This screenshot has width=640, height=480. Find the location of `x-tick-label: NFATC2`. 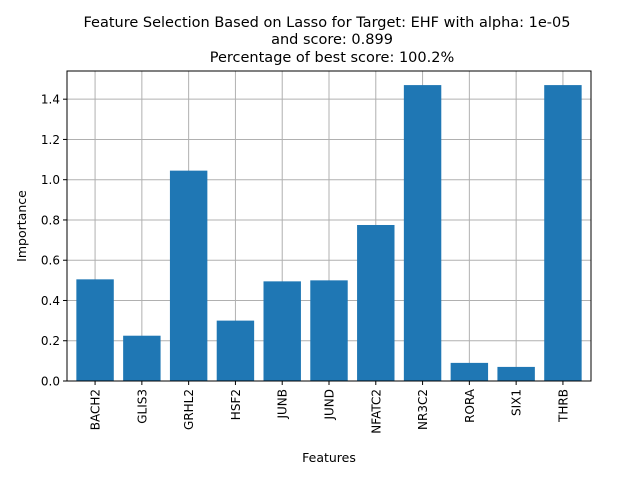

x-tick-label: NFATC2 is located at coordinates (376, 411).